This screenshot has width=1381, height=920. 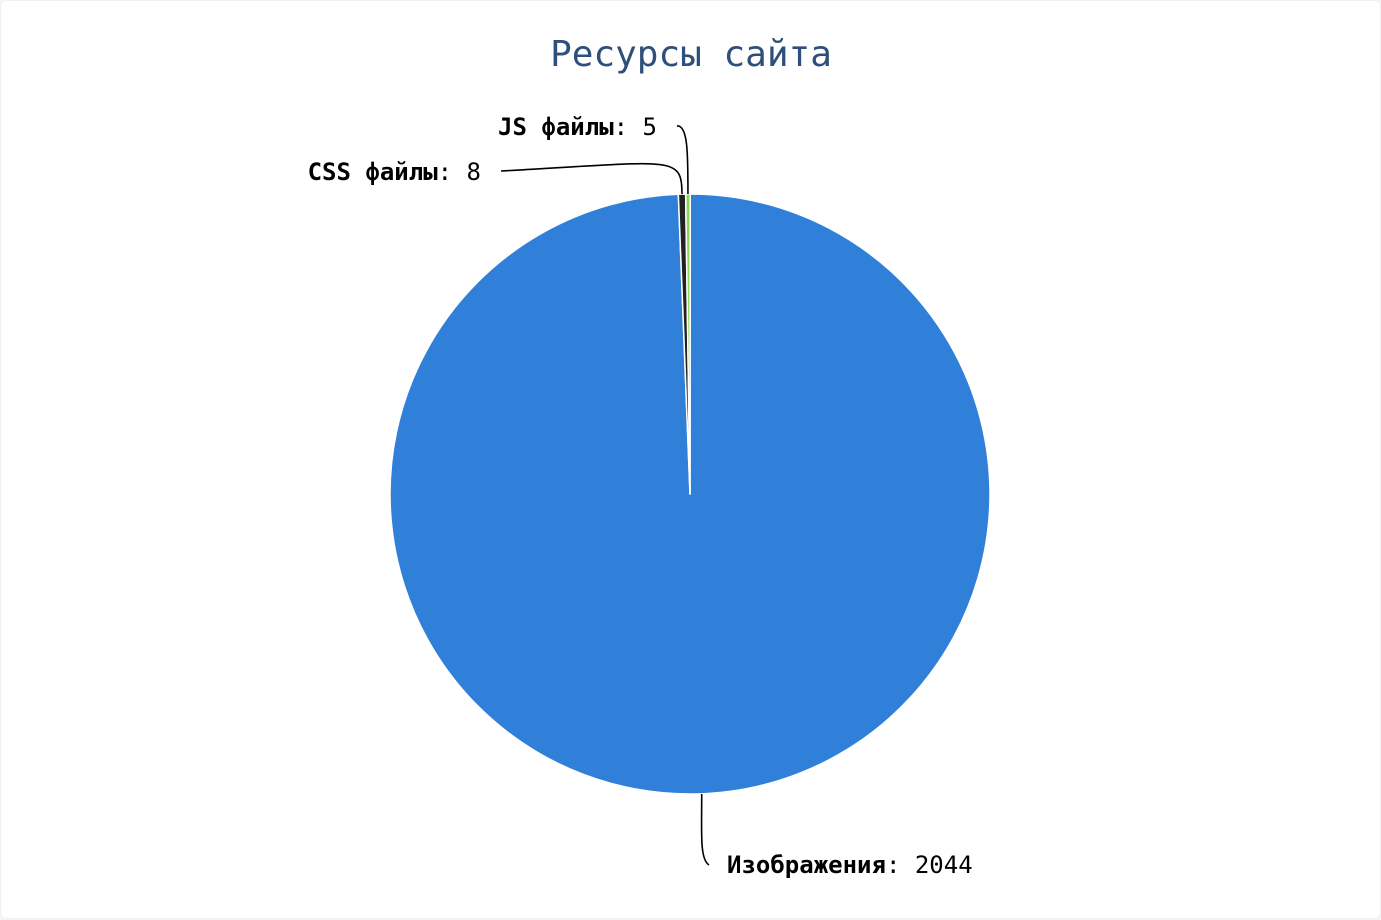 I want to click on slice-label-value: 5, so click(x=650, y=127).